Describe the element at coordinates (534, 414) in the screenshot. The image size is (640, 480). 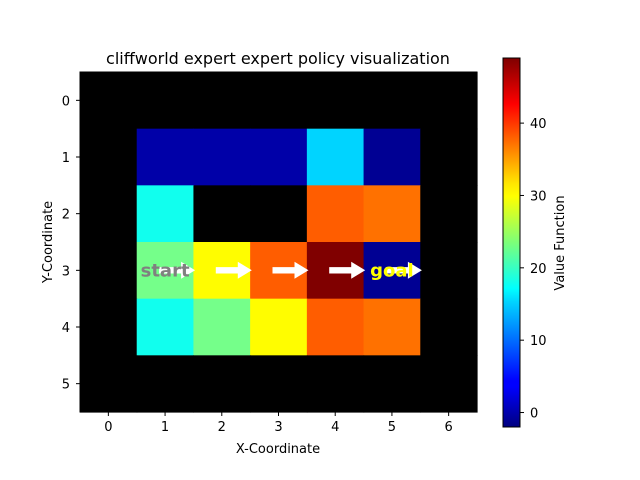
I see `colorbar-tick-label: 0` at that location.